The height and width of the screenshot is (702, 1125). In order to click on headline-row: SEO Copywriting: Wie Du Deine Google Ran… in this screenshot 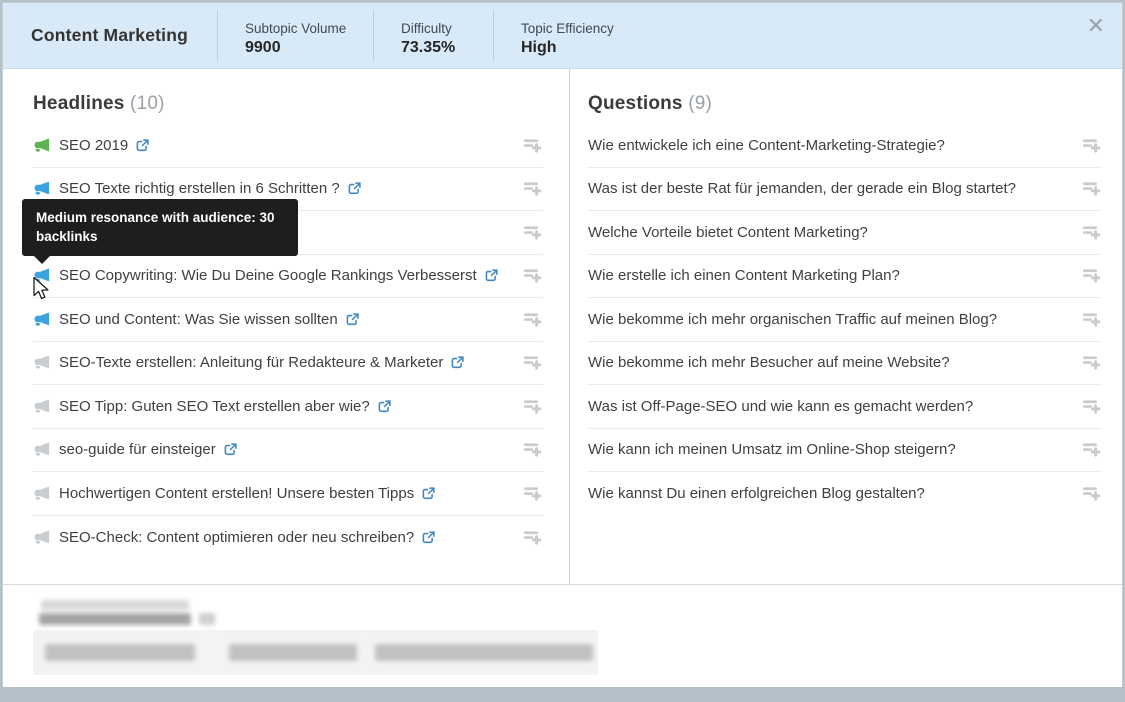, I will do `click(288, 276)`.